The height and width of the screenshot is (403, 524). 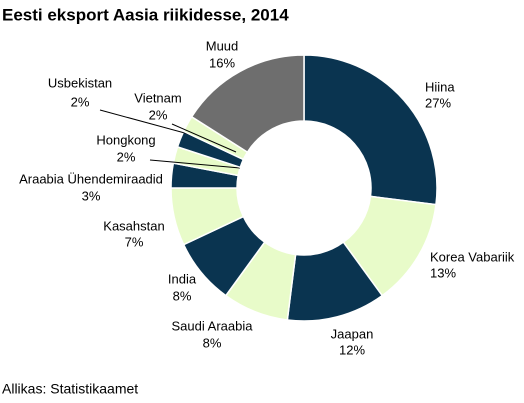 I want to click on slice-label: Jaapan, so click(x=352, y=333).